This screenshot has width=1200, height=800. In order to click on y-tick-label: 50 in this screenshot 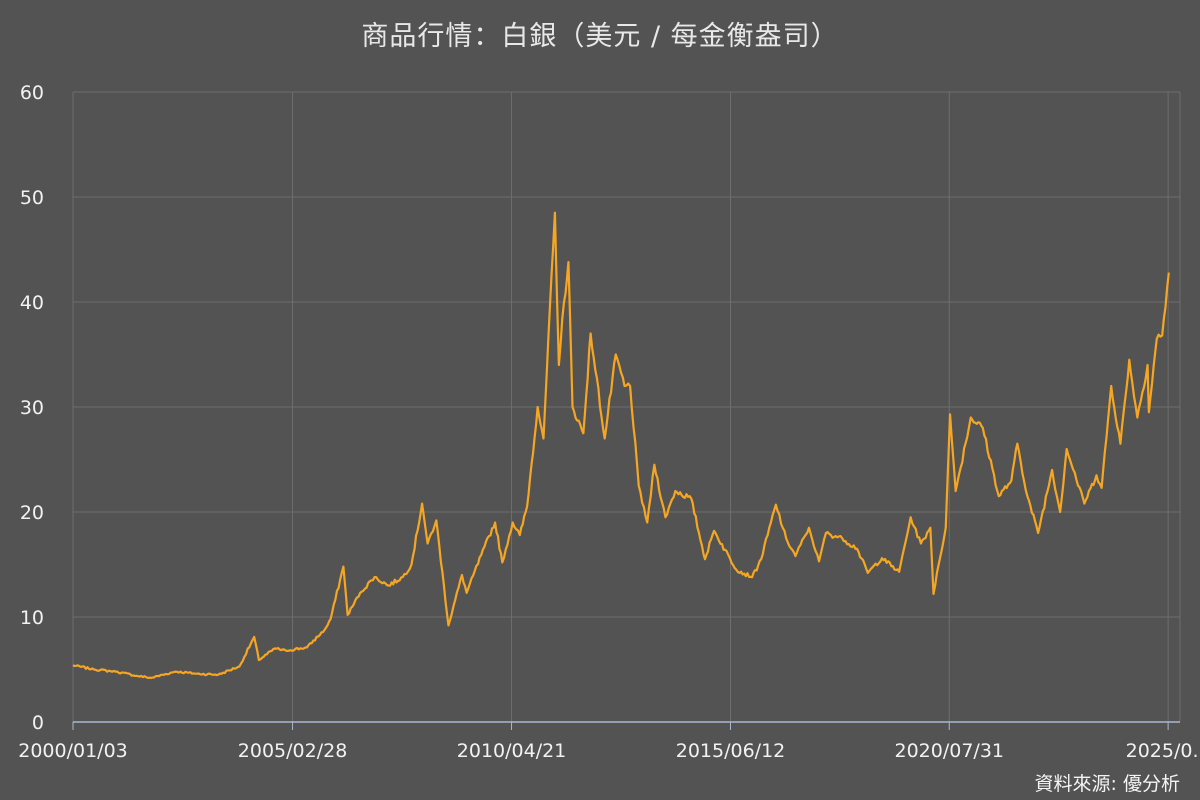, I will do `click(32, 198)`.